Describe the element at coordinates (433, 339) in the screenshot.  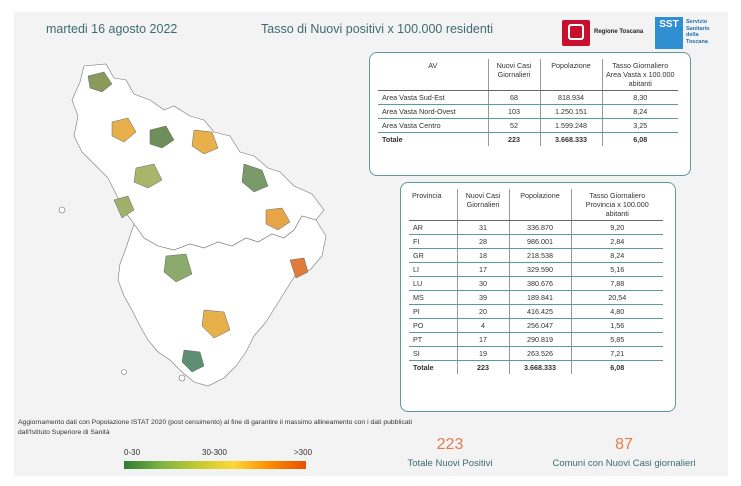
I see `cell-provincia: PT` at that location.